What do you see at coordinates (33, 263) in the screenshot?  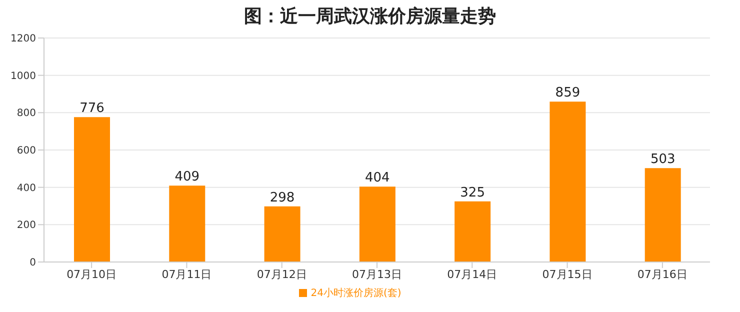 I see `y-tick-label: 0` at bounding box center [33, 263].